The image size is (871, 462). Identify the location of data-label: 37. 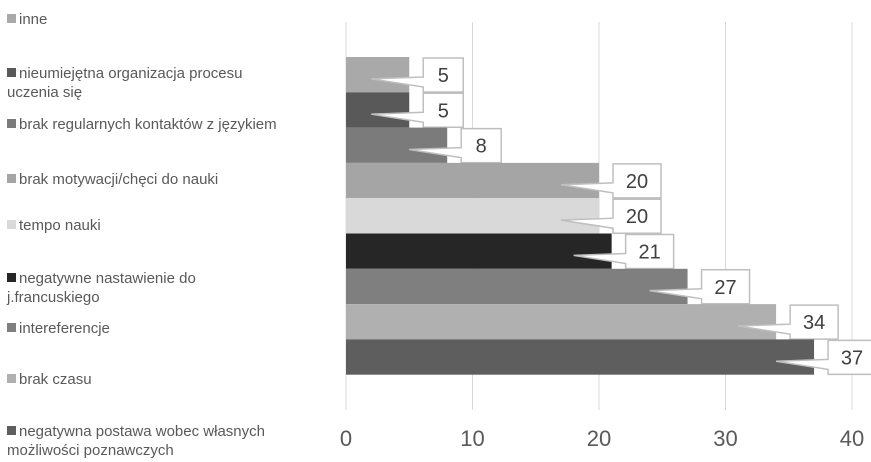
(852, 358).